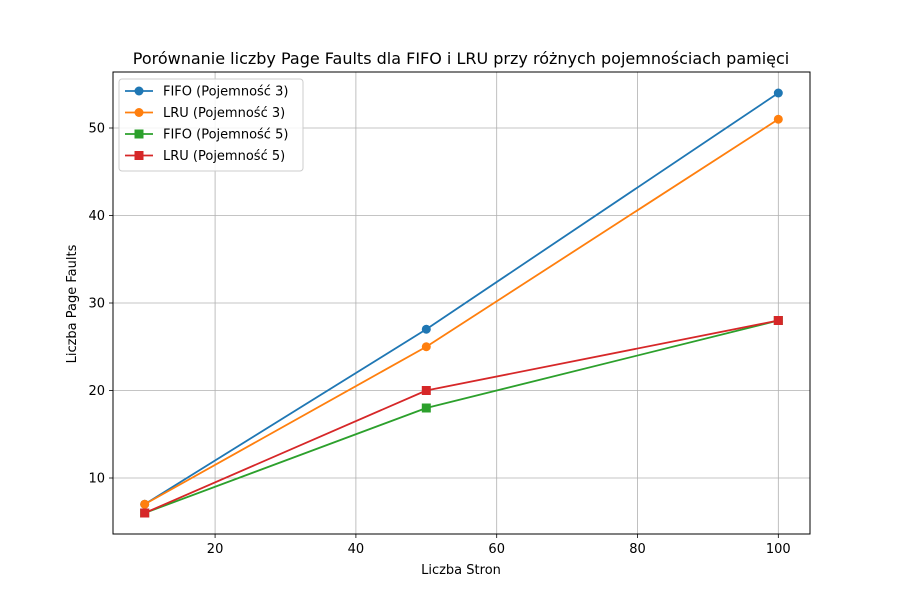 This screenshot has width=900, height=600. I want to click on legend-label: FIFO (Pojemność 5), so click(225, 135).